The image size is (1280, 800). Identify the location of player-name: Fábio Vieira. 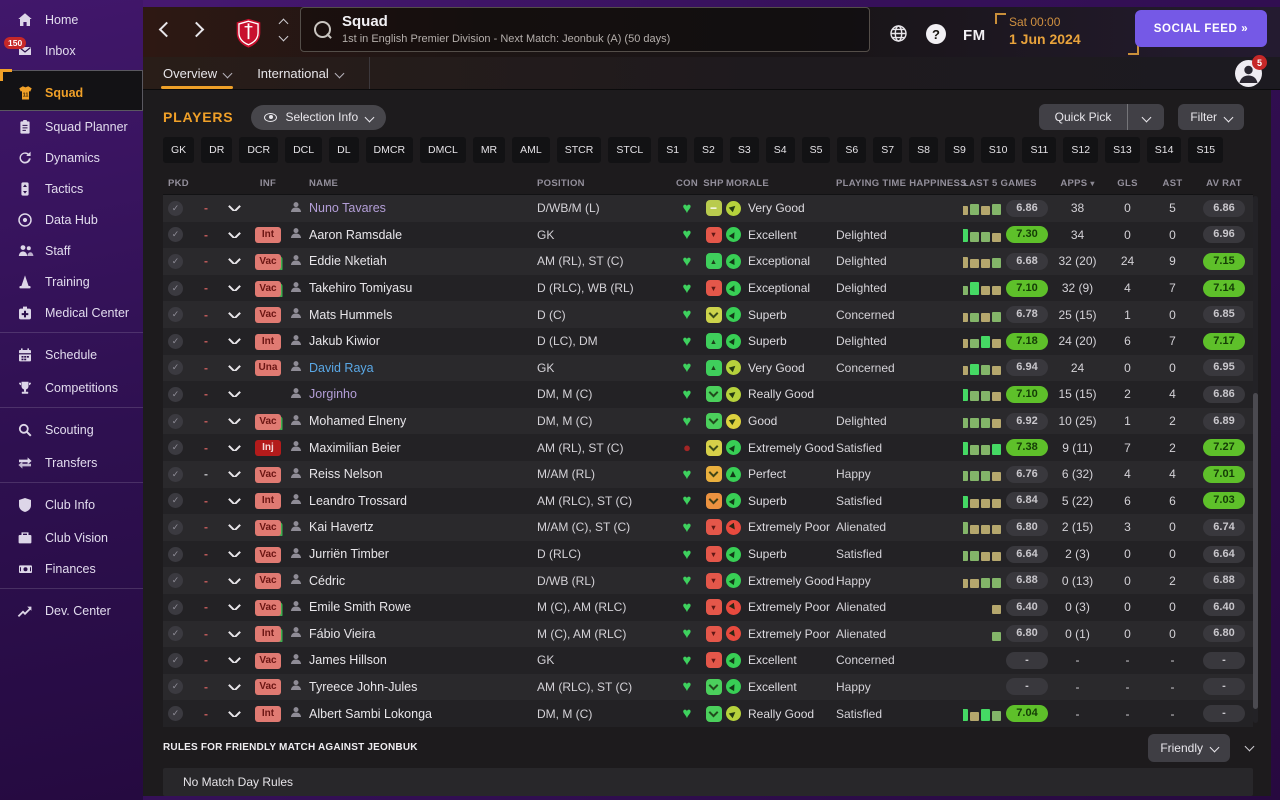
(342, 633).